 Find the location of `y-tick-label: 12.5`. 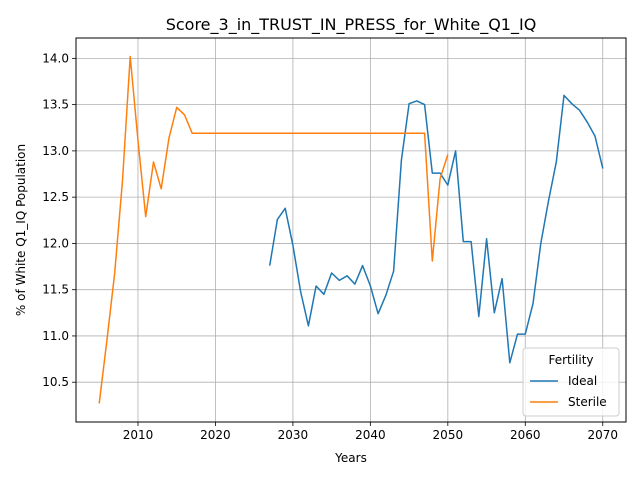

y-tick-label: 12.5 is located at coordinates (55, 197).